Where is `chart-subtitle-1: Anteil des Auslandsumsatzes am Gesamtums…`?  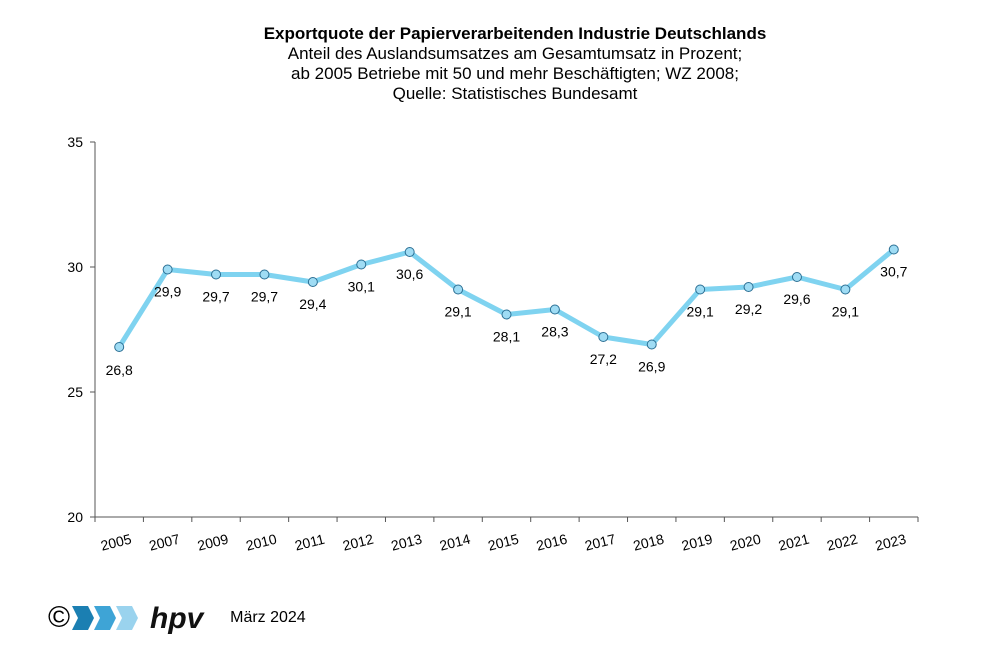 chart-subtitle-1: Anteil des Auslandsumsatzes am Gesamtums… is located at coordinates (515, 53).